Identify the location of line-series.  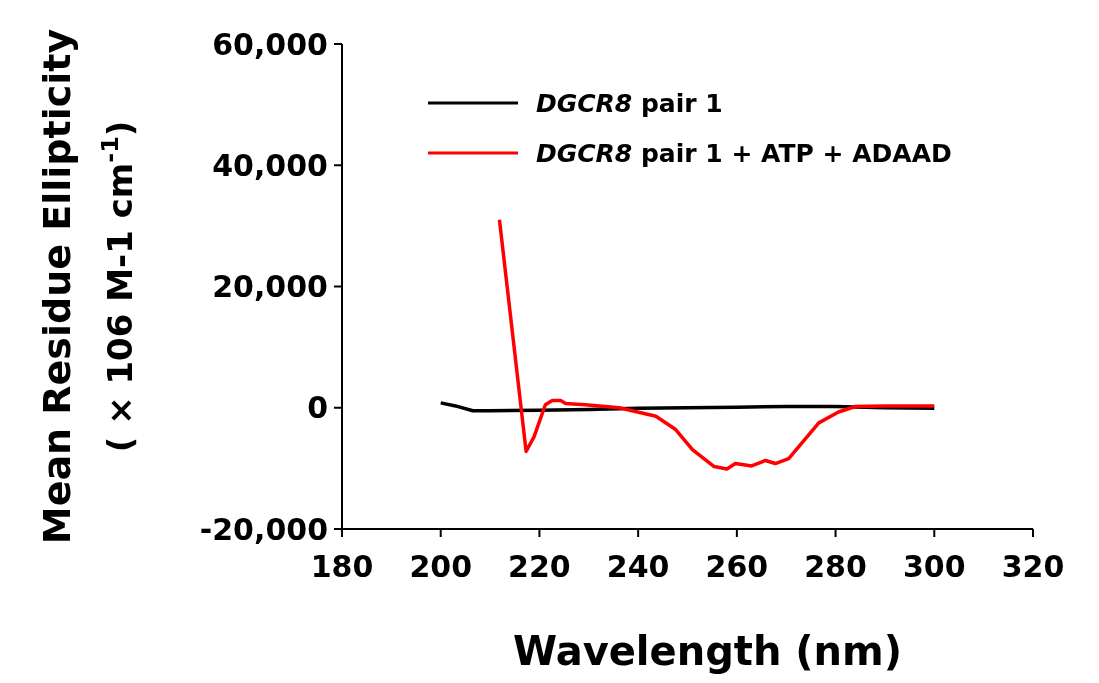
(717, 344).